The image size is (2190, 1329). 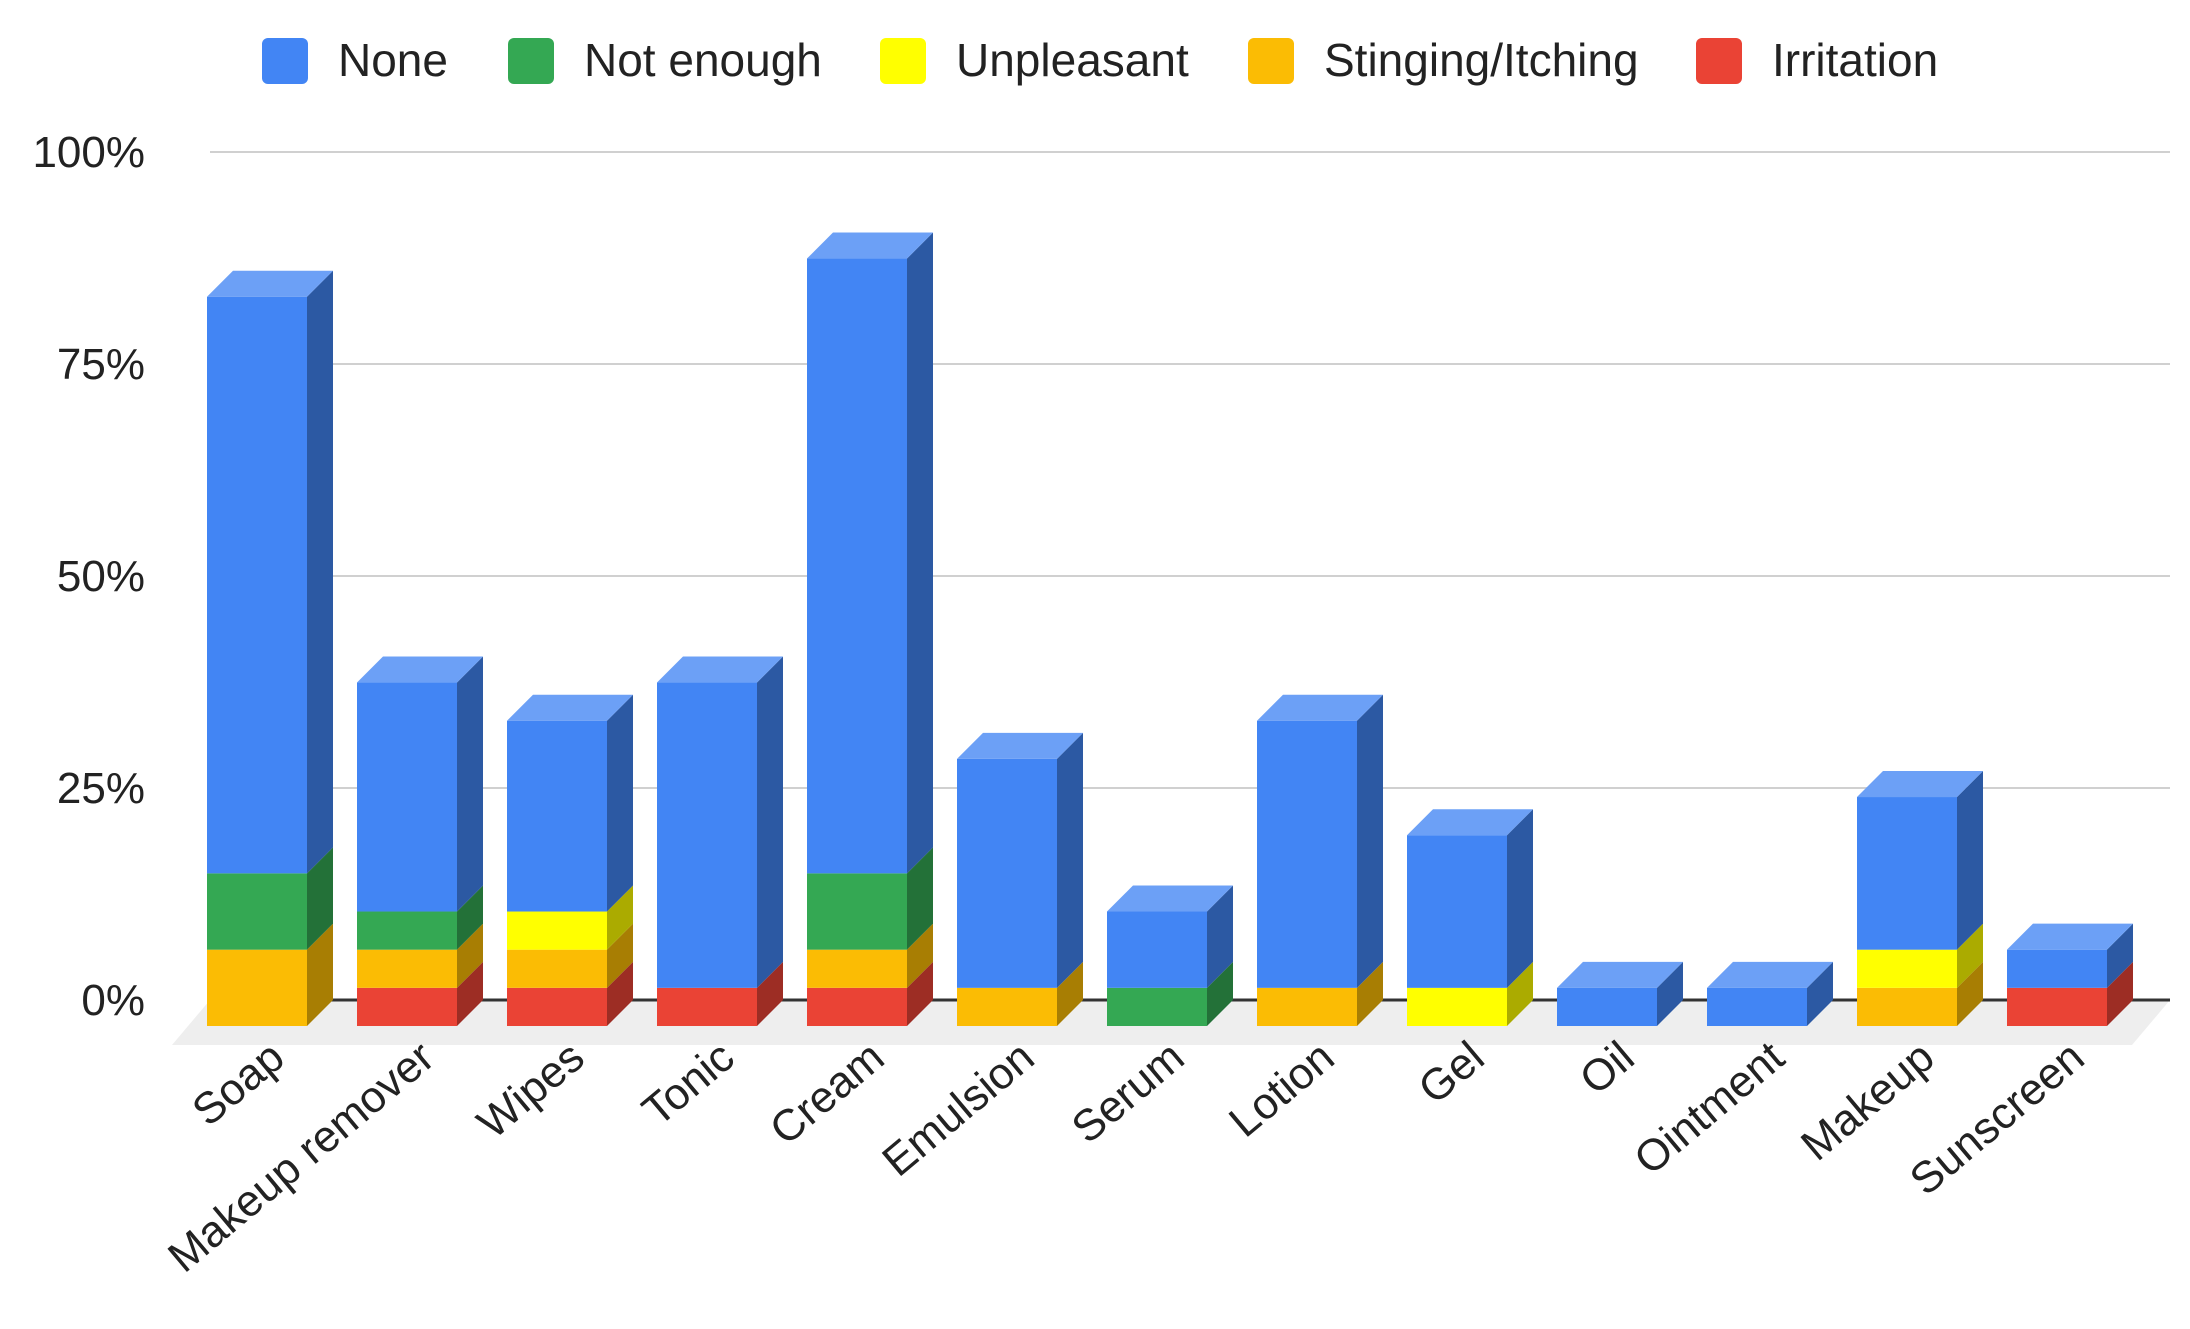 What do you see at coordinates (1128, 1092) in the screenshot?
I see `x-tick-label: Serum` at bounding box center [1128, 1092].